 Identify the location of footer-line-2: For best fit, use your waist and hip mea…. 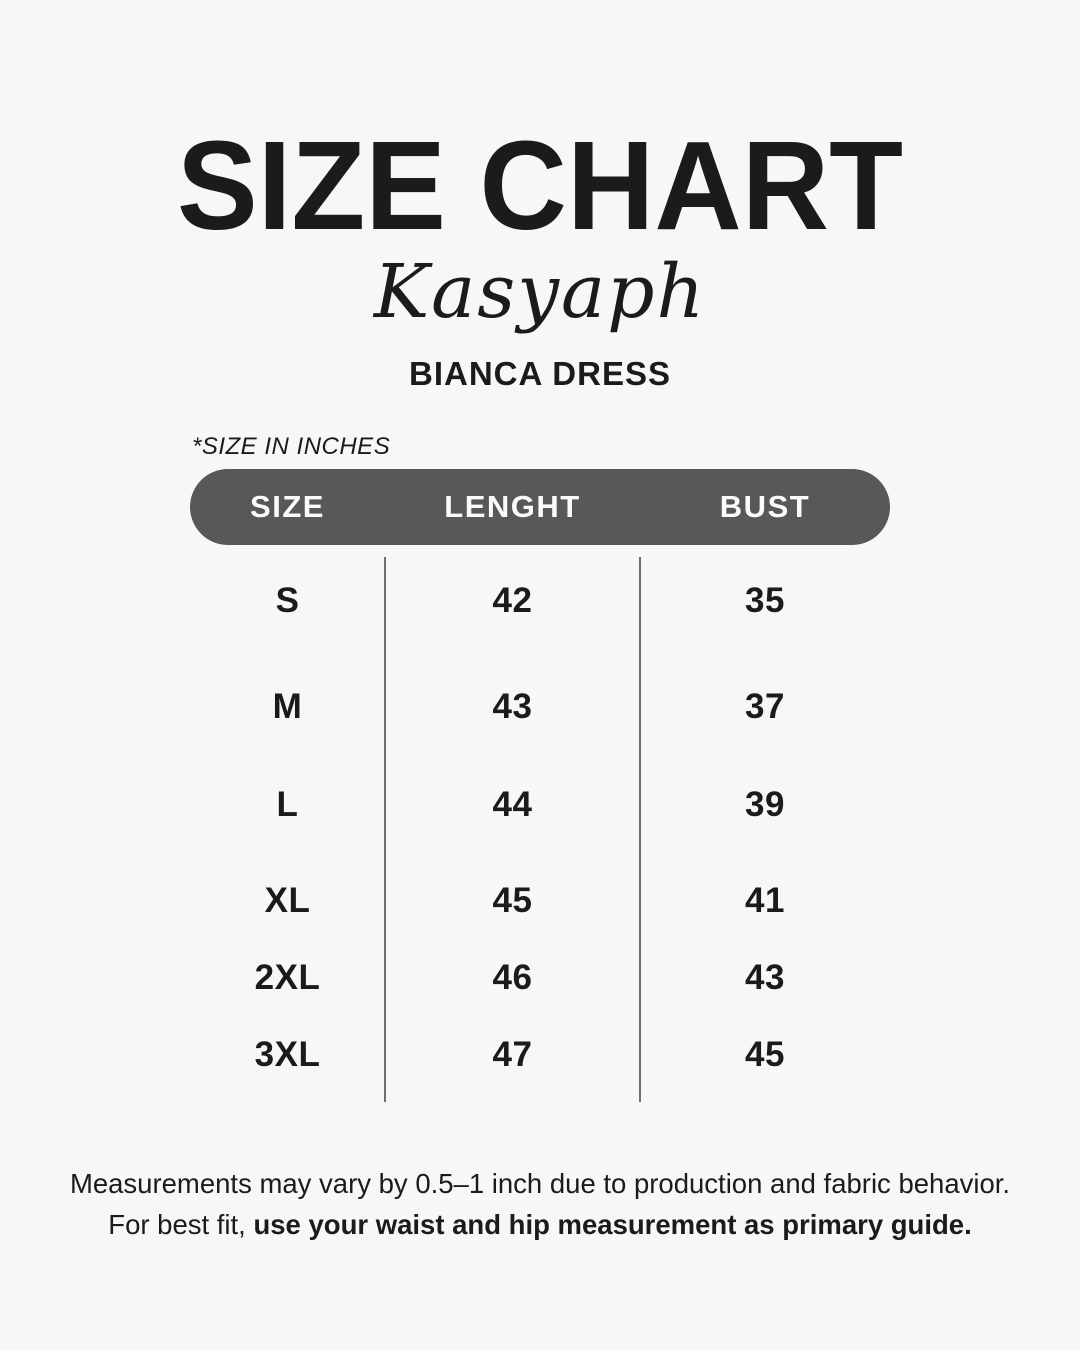
(540, 1224).